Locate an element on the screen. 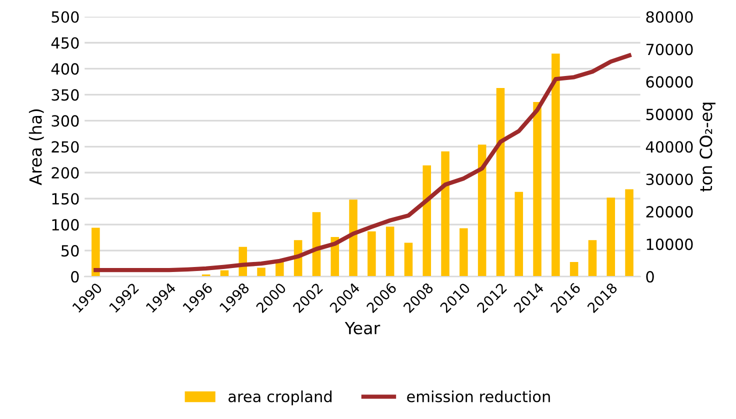 The image size is (736, 419). y-tick-label: 0 is located at coordinates (75, 277).